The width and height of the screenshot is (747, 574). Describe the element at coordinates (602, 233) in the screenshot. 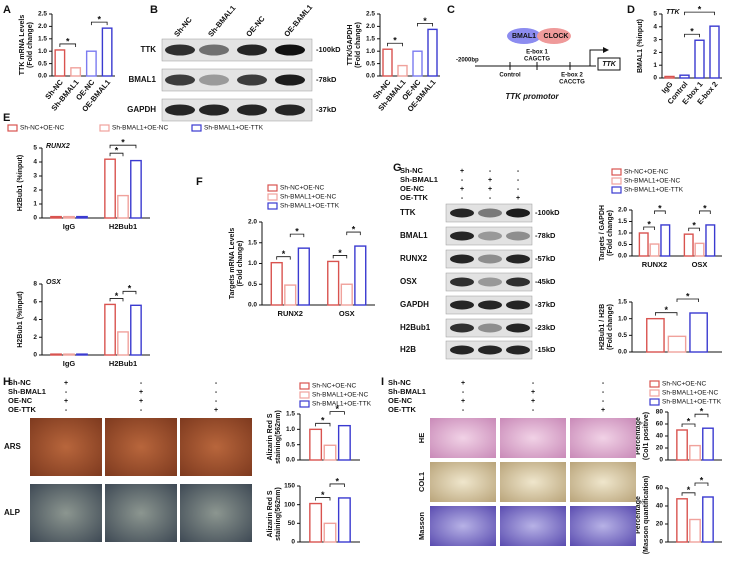

I see `y-axis-label: Targets / GAPDH` at that location.